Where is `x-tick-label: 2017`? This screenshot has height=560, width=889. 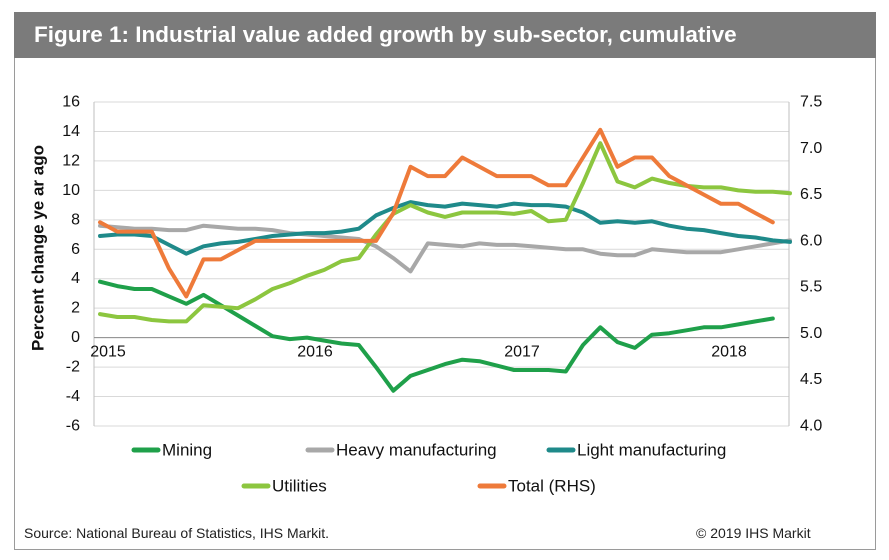 x-tick-label: 2017 is located at coordinates (522, 352).